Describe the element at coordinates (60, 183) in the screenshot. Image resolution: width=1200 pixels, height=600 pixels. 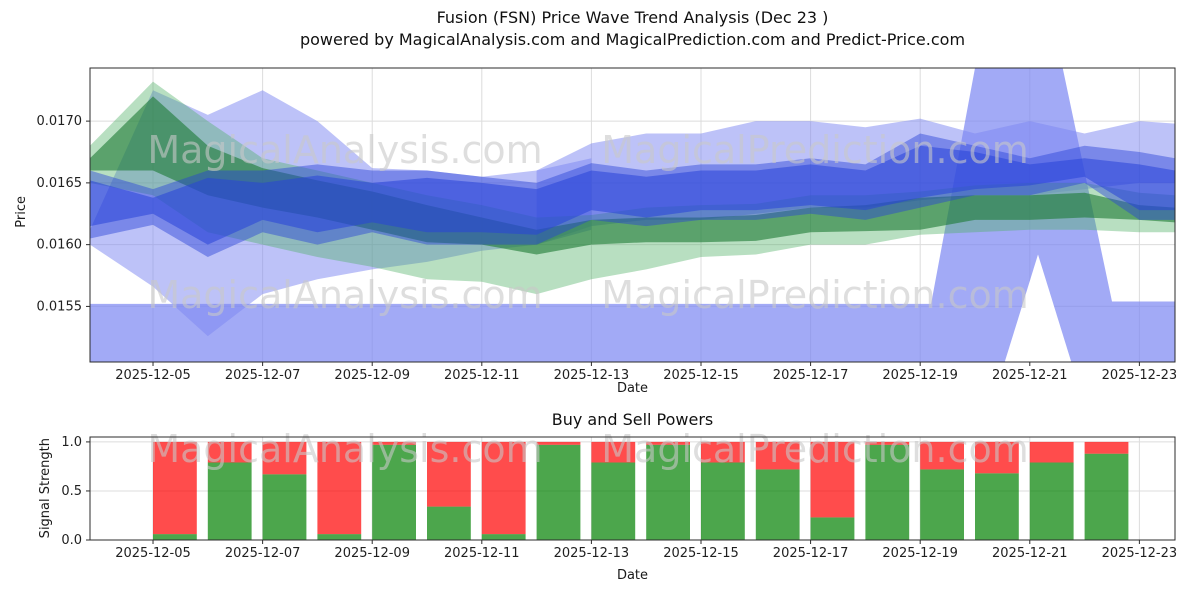
I see `y-tick-label: 0.0165` at that location.